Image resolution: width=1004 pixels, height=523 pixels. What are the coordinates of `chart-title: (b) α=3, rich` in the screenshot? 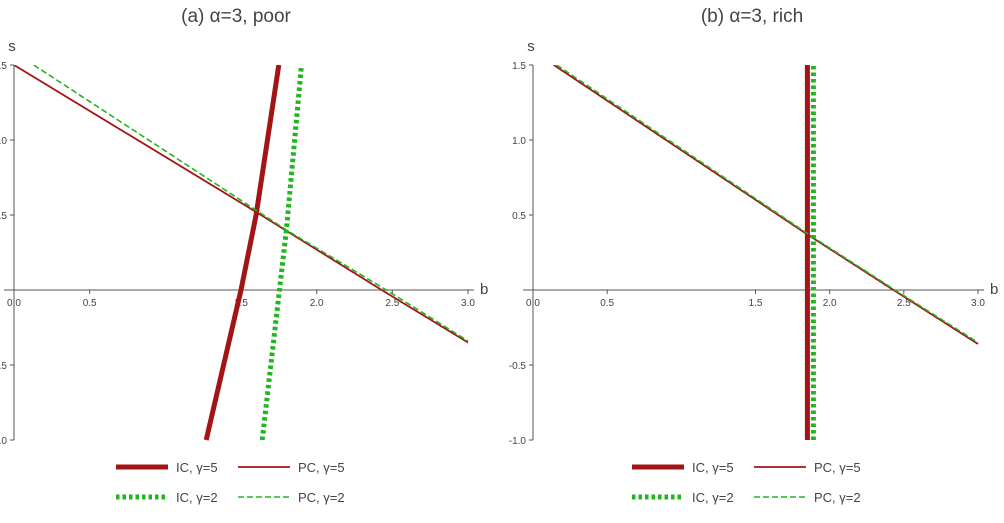 It's located at (752, 16).